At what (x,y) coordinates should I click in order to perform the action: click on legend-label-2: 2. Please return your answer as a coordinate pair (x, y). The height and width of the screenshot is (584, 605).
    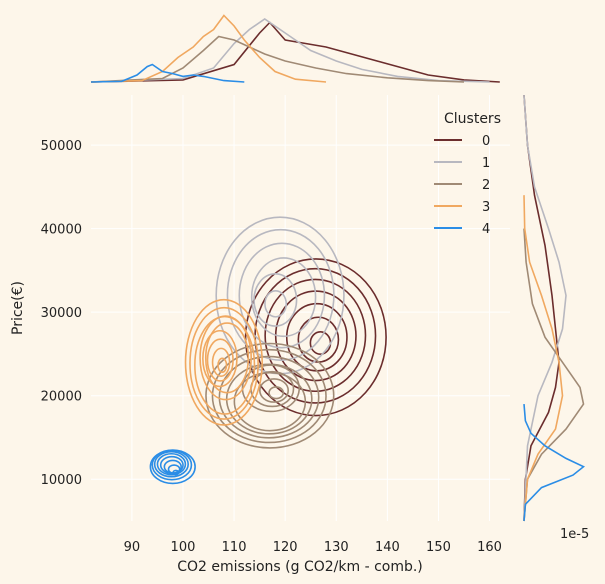
    Looking at the image, I should click on (486, 185).